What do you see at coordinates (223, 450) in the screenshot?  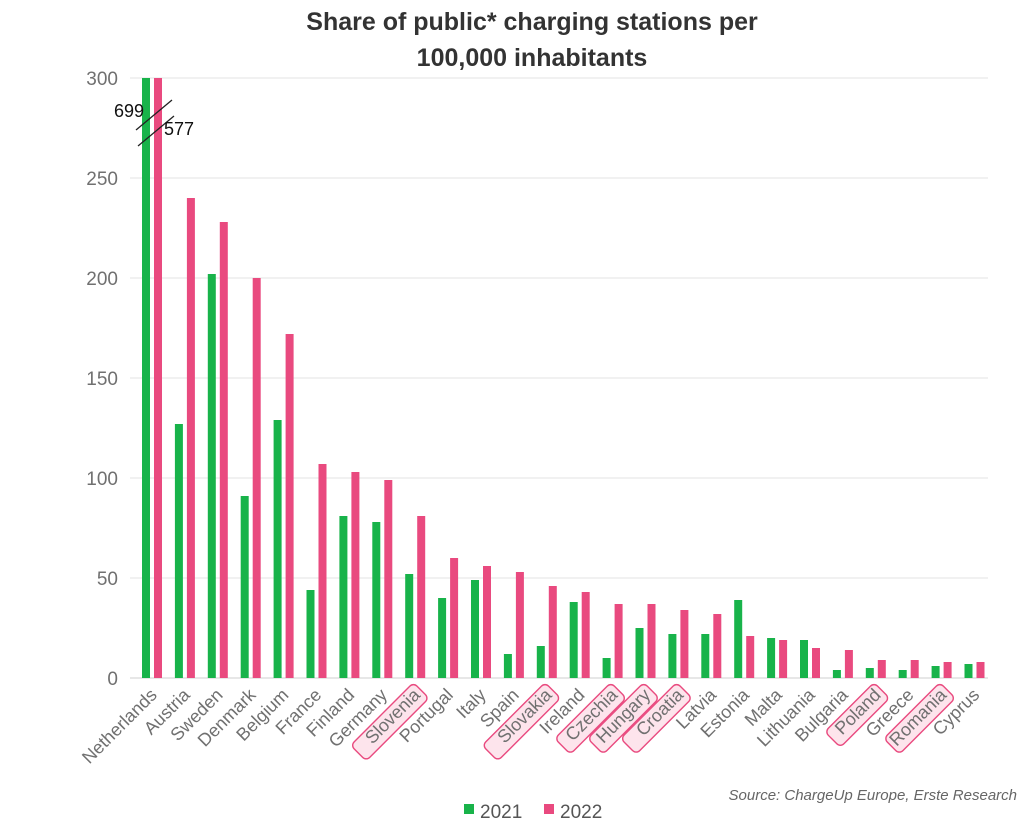 I see `bar-2022-sweden` at bounding box center [223, 450].